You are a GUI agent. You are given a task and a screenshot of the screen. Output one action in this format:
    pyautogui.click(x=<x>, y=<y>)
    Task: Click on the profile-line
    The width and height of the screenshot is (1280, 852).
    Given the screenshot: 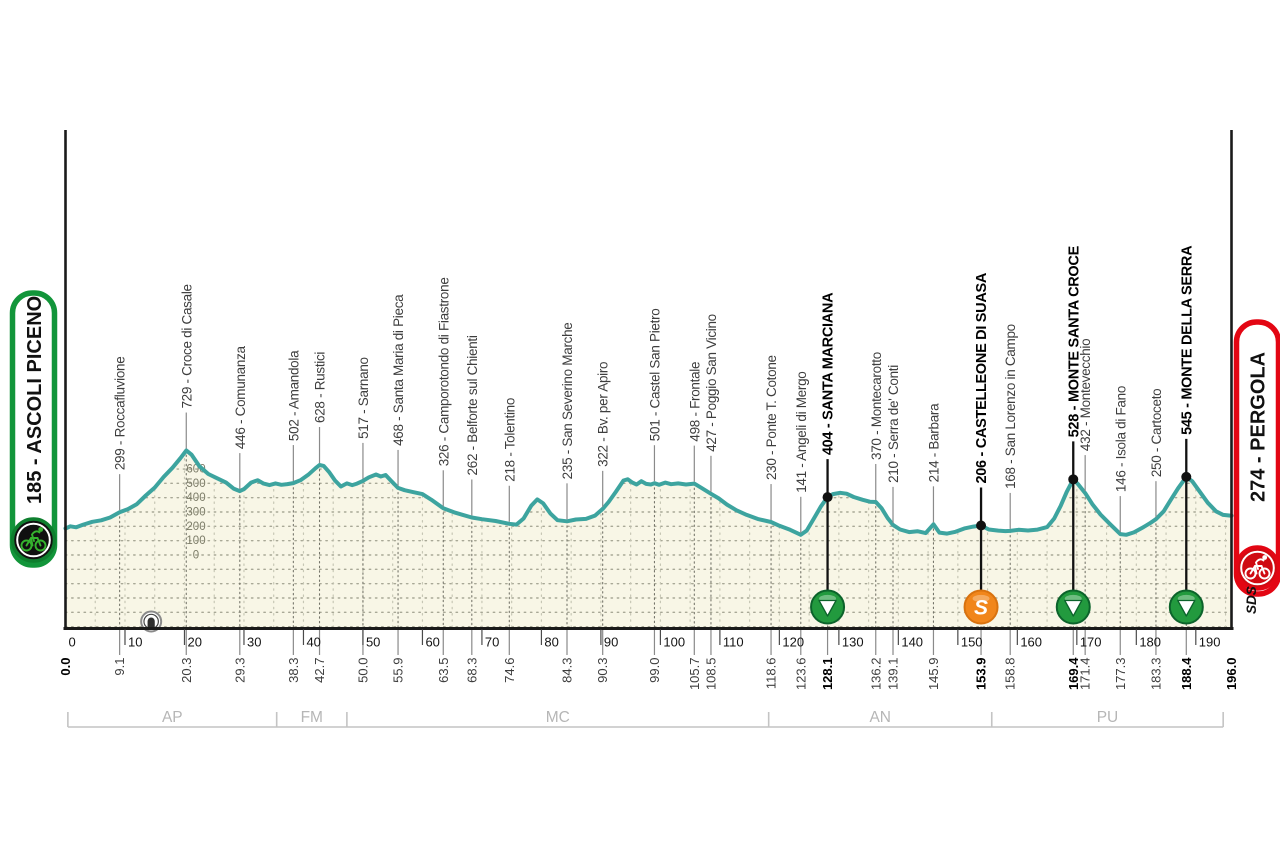 What is the action you would take?
    pyautogui.click(x=648, y=492)
    